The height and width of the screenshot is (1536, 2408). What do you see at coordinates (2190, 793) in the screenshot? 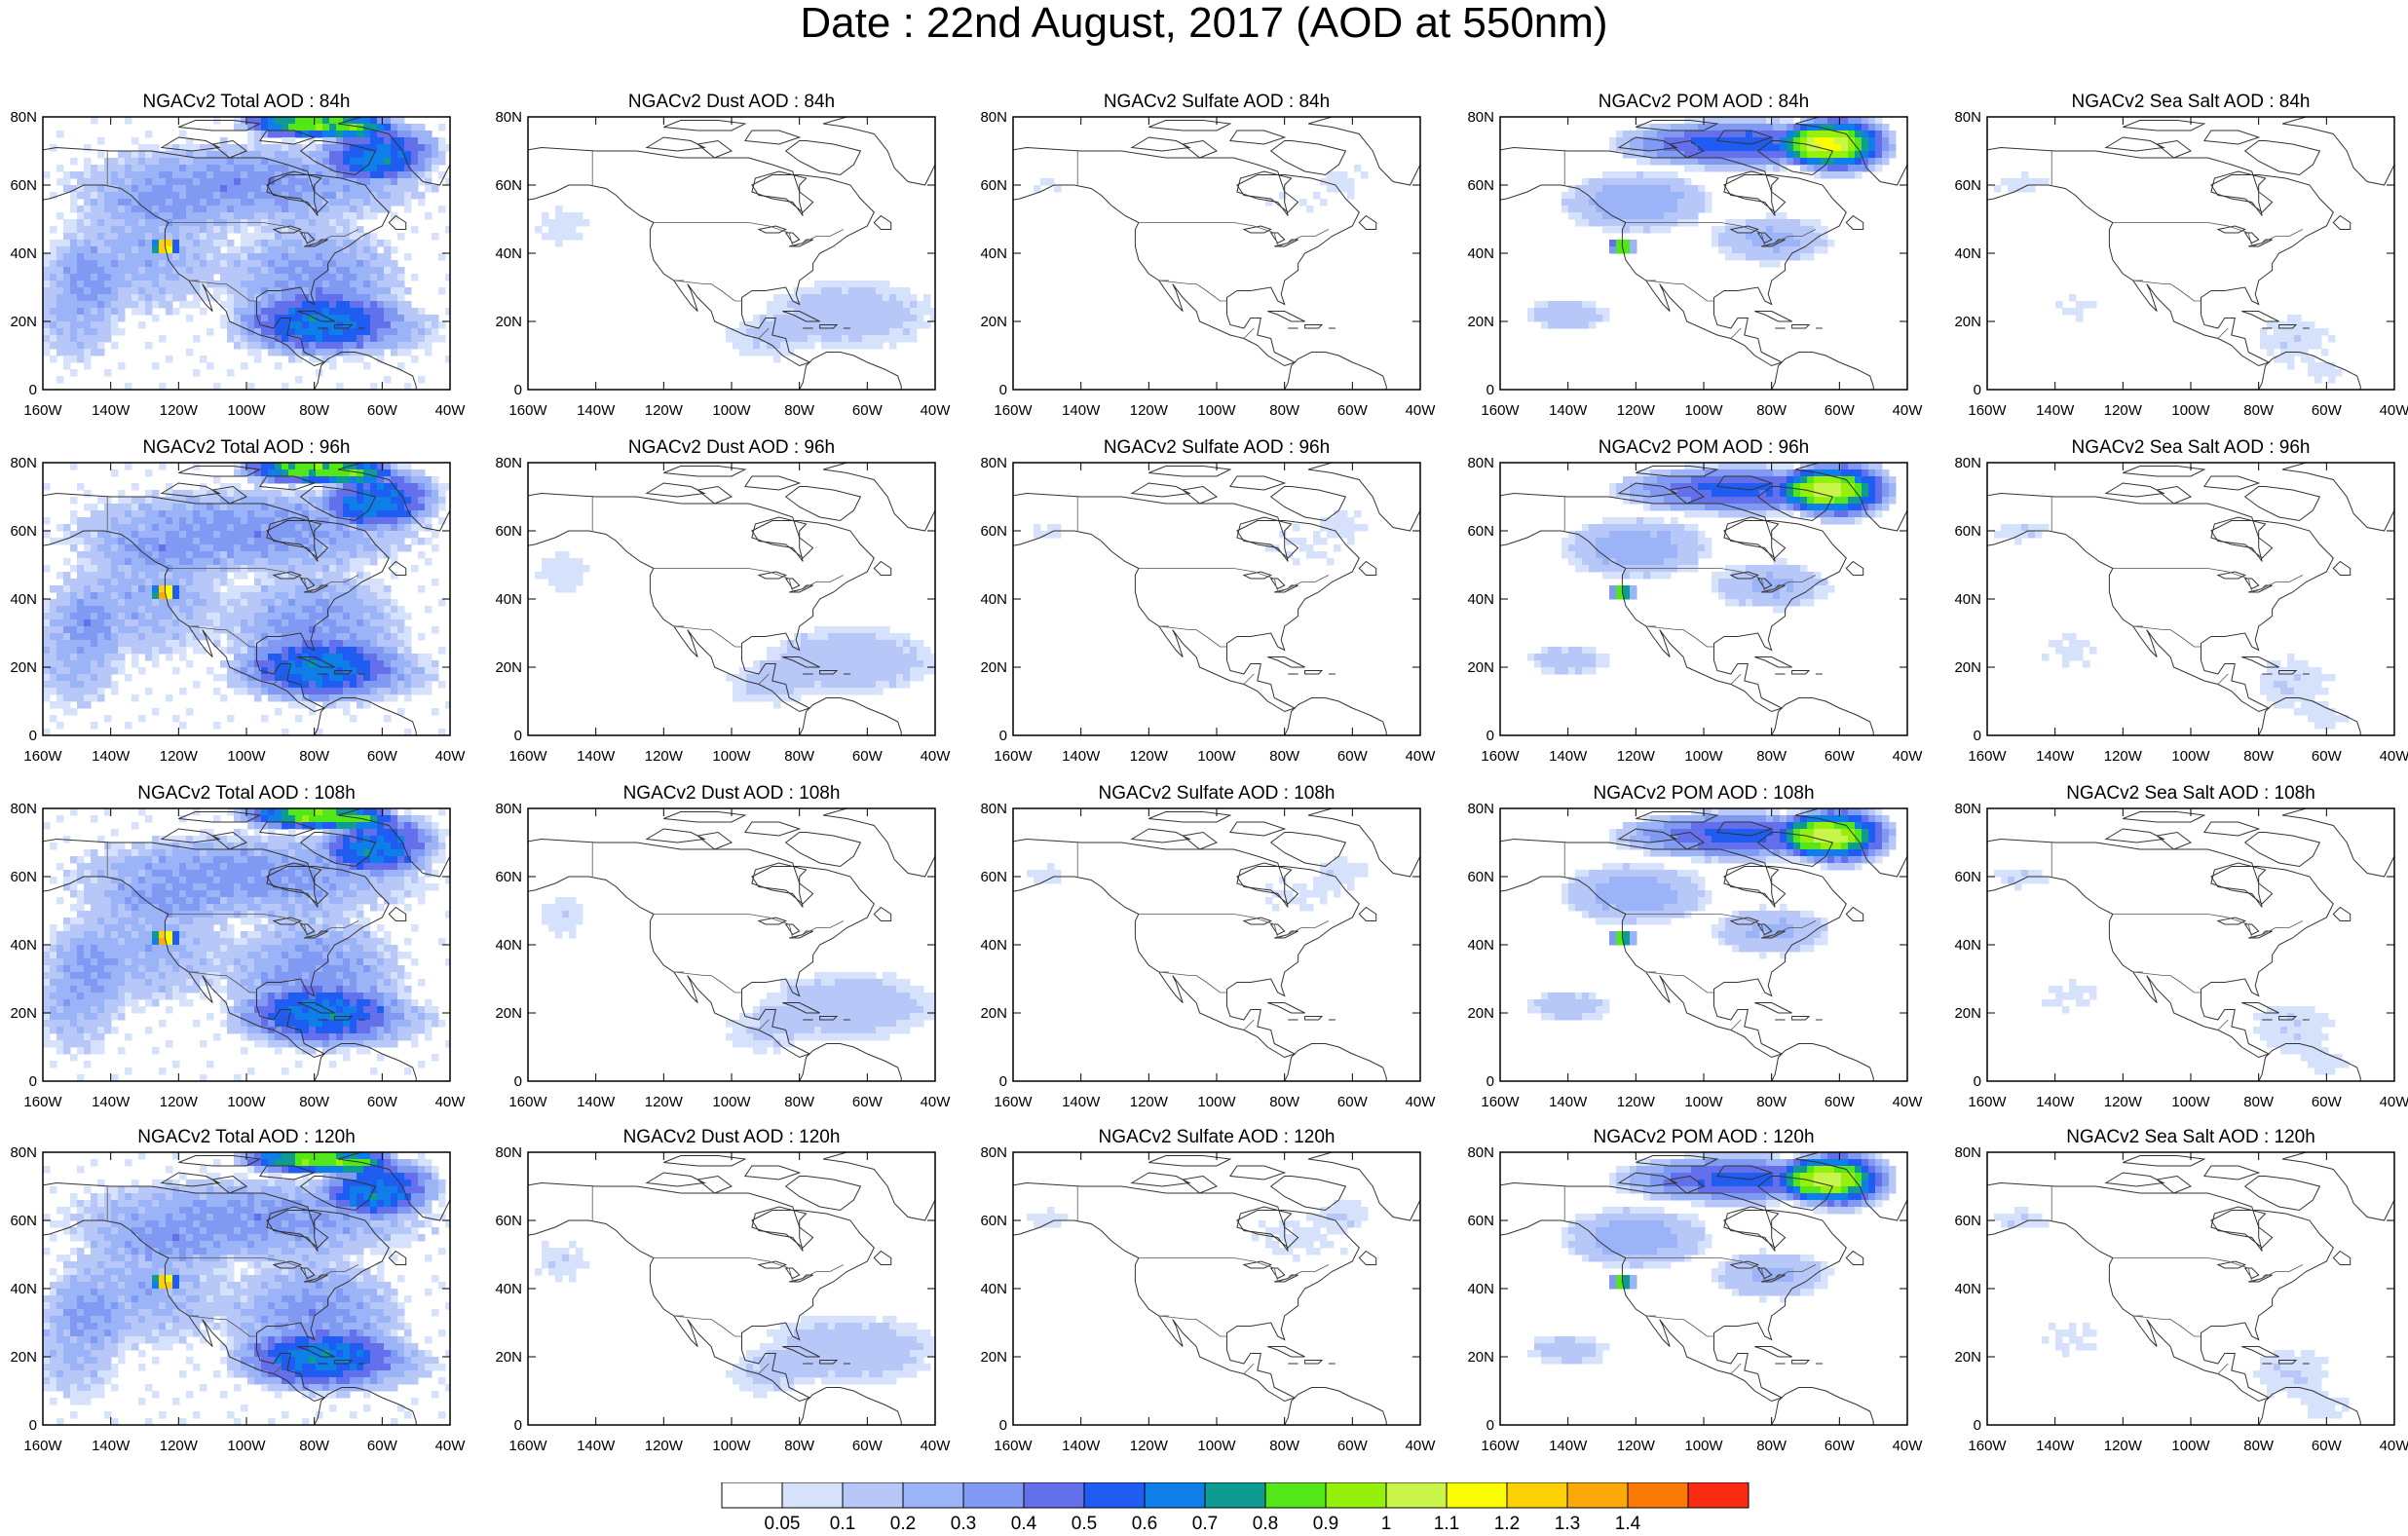
I see `panel-title: NGACv2 Sea Salt AOD : 108h` at bounding box center [2190, 793].